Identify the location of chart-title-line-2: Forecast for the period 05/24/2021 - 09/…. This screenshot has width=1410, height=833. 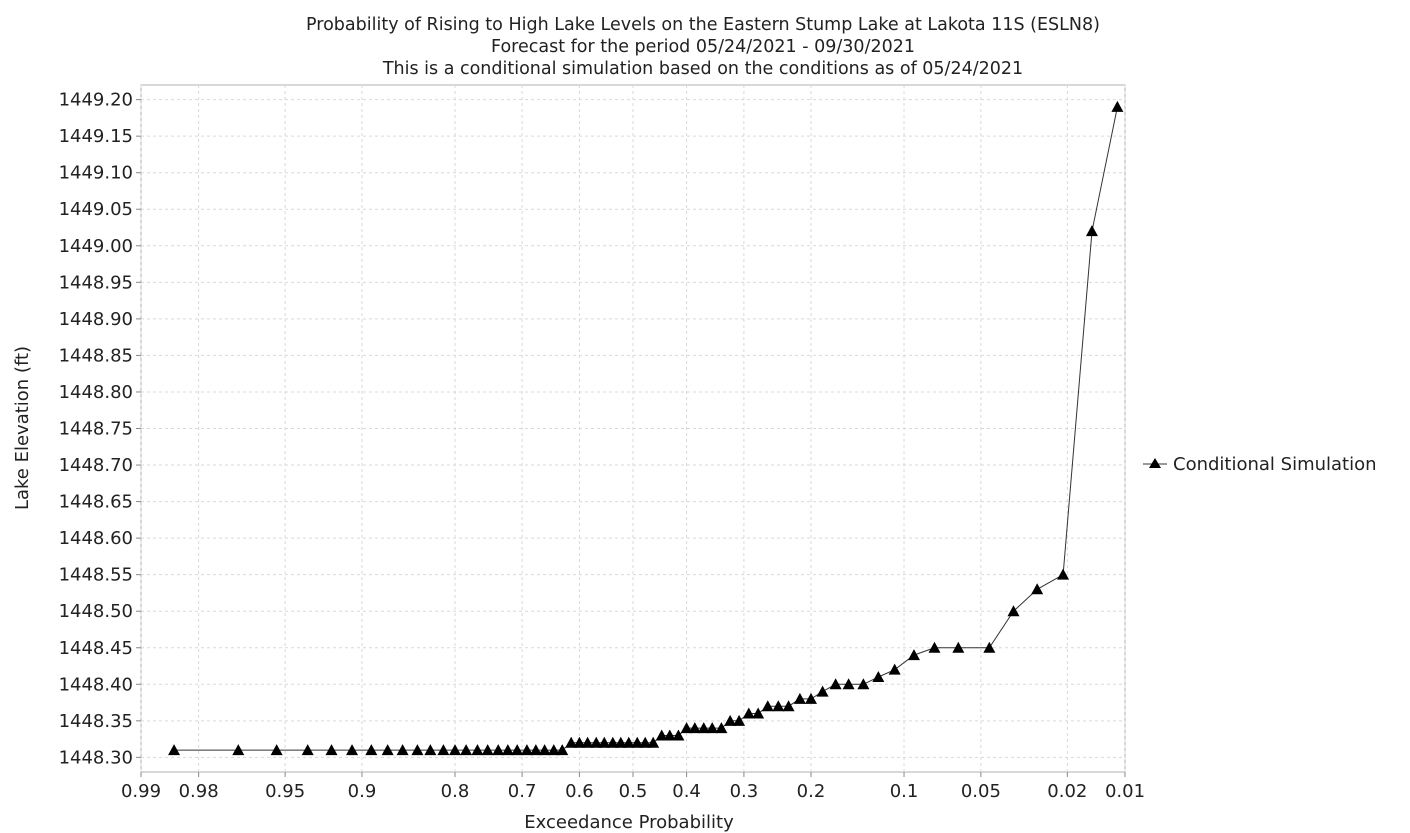
(703, 47).